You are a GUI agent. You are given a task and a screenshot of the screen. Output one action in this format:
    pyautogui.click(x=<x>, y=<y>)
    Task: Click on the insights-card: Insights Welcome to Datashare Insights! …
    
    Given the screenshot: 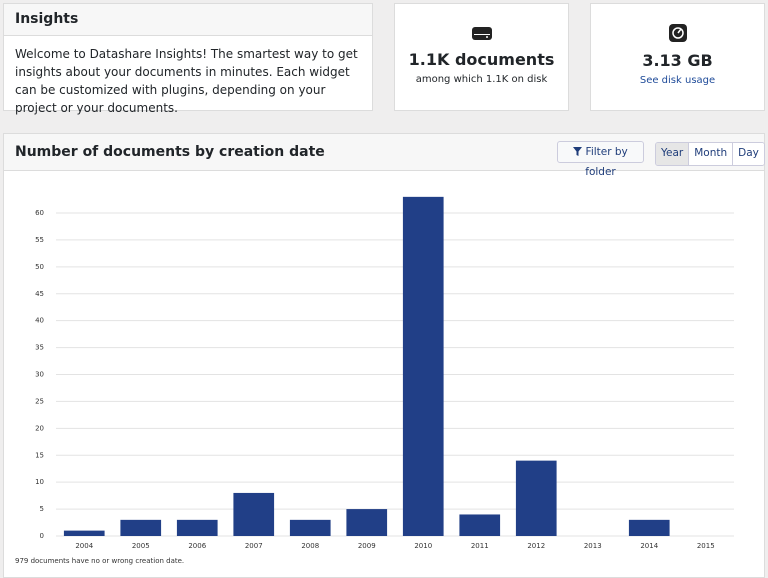 What is the action you would take?
    pyautogui.click(x=188, y=59)
    